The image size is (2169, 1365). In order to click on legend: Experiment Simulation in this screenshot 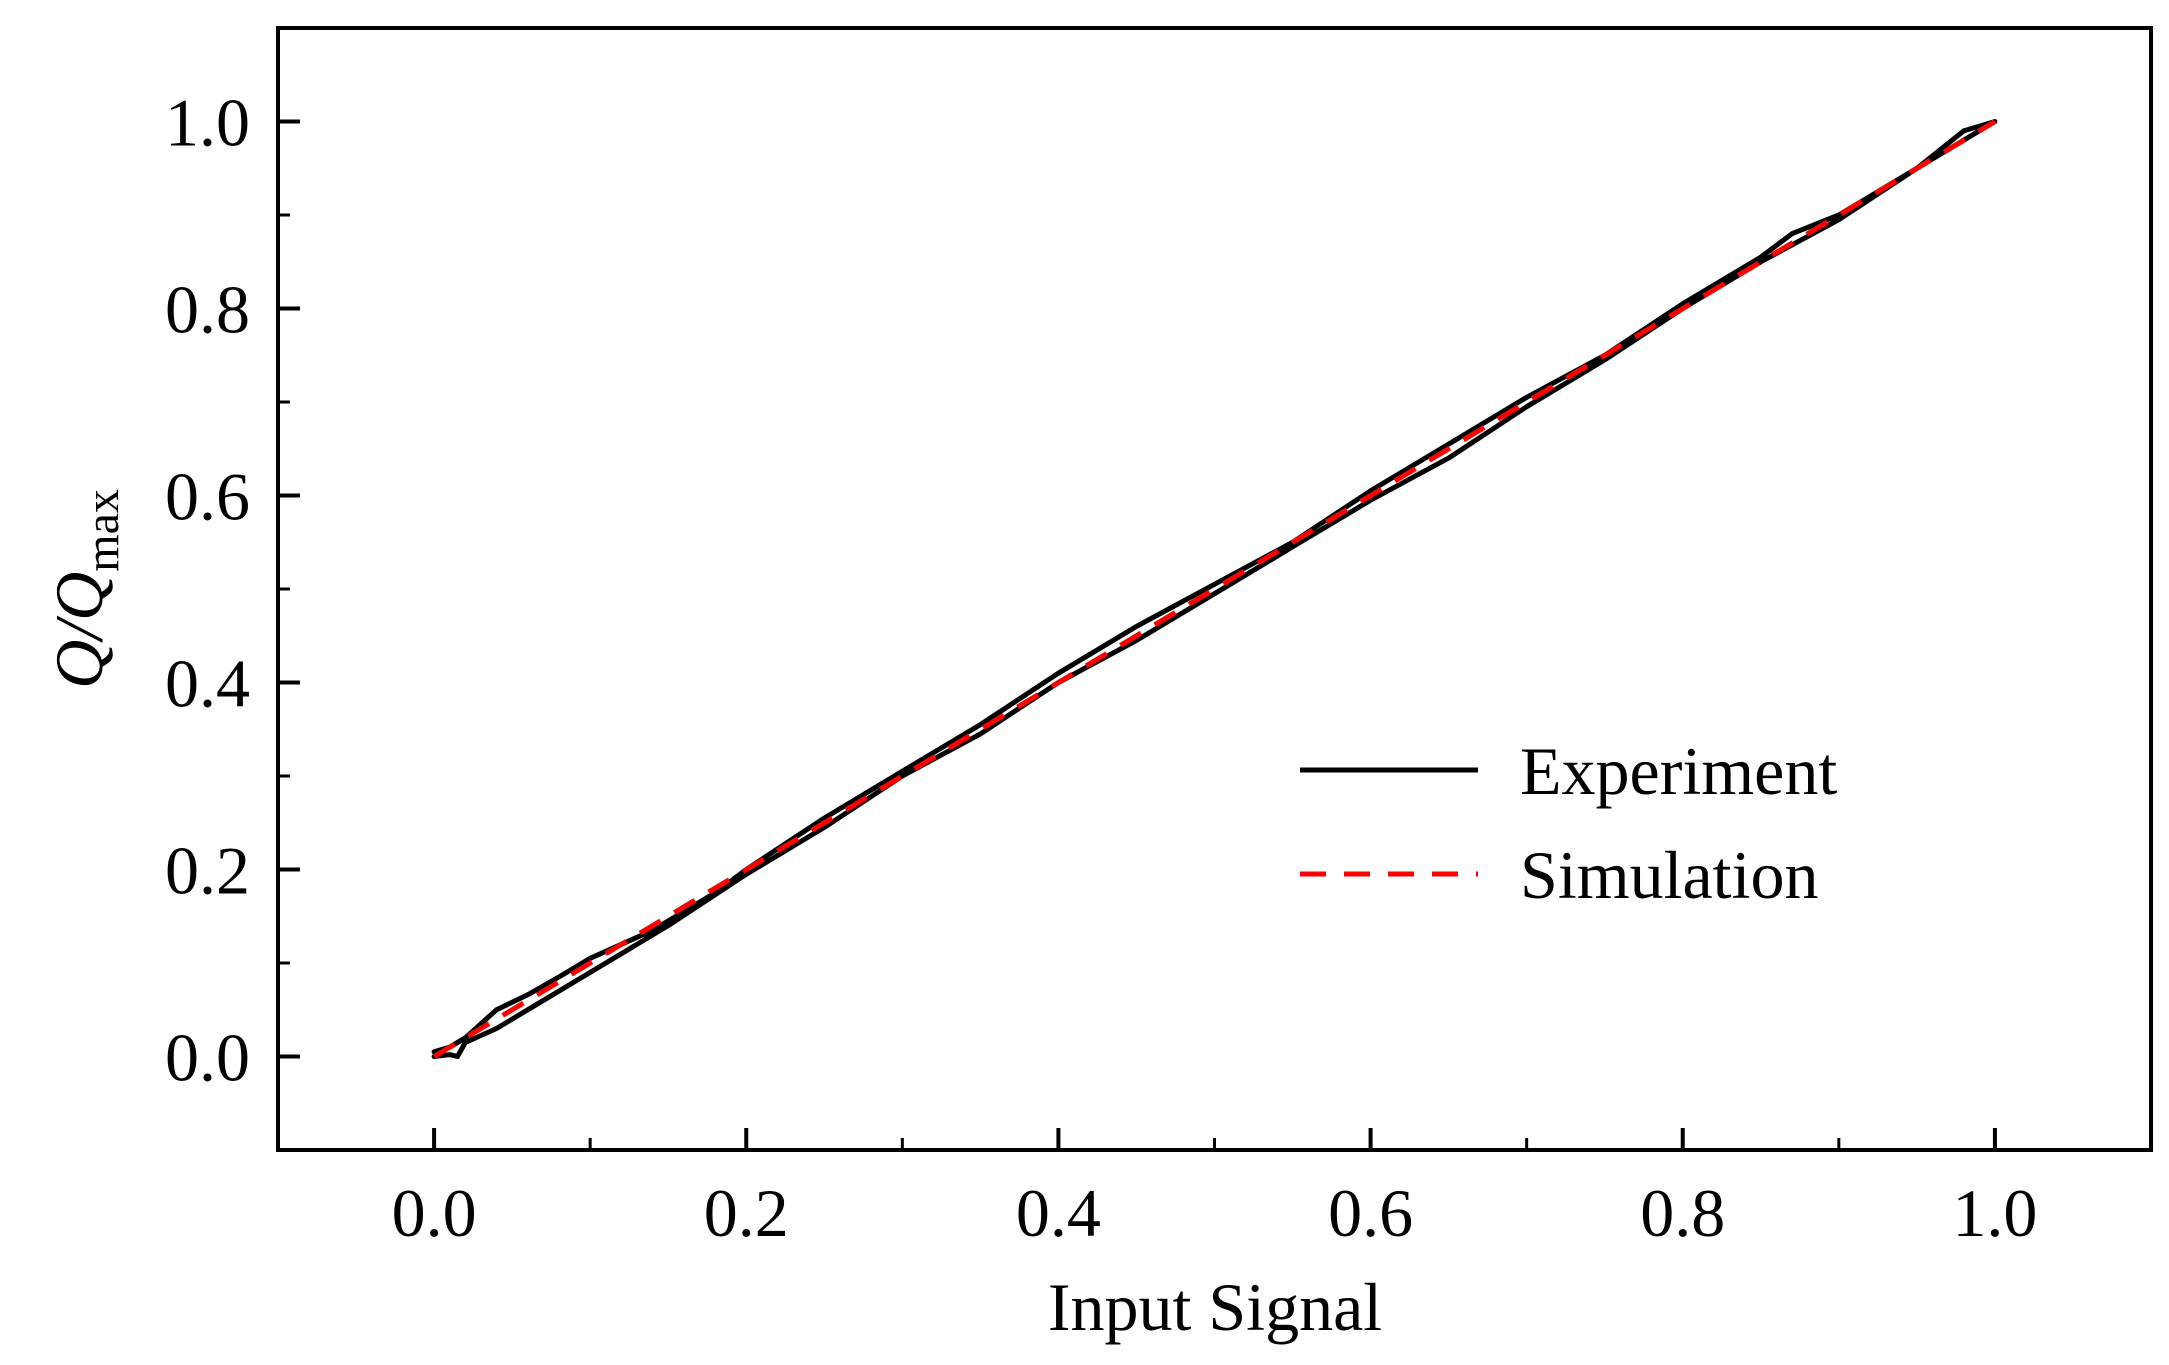, I will do `click(1568, 823)`.